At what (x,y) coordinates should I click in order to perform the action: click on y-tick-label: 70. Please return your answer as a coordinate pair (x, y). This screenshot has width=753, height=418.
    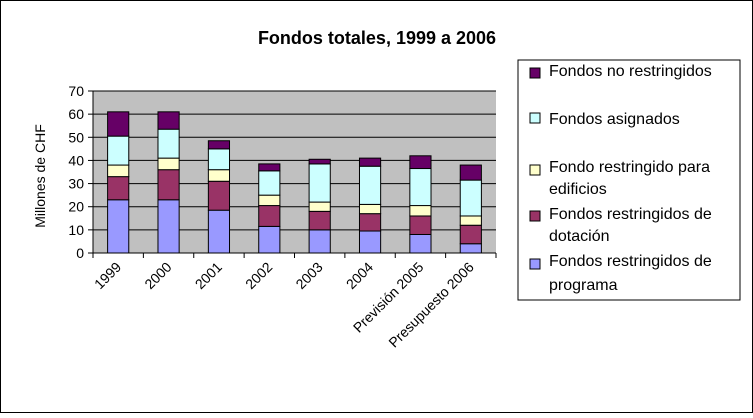
    Looking at the image, I should click on (76, 91).